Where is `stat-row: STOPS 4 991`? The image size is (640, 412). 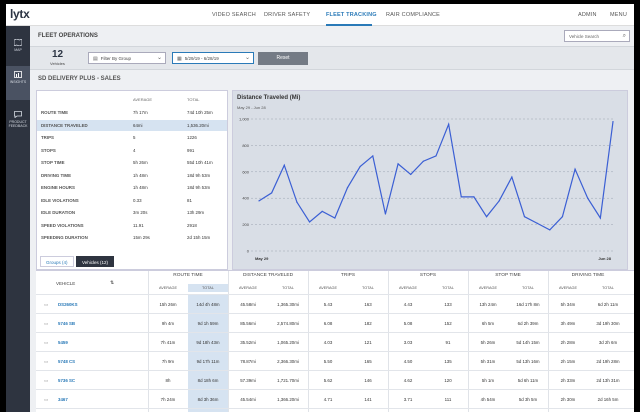 stat-row: STOPS 4 991 is located at coordinates (132, 150).